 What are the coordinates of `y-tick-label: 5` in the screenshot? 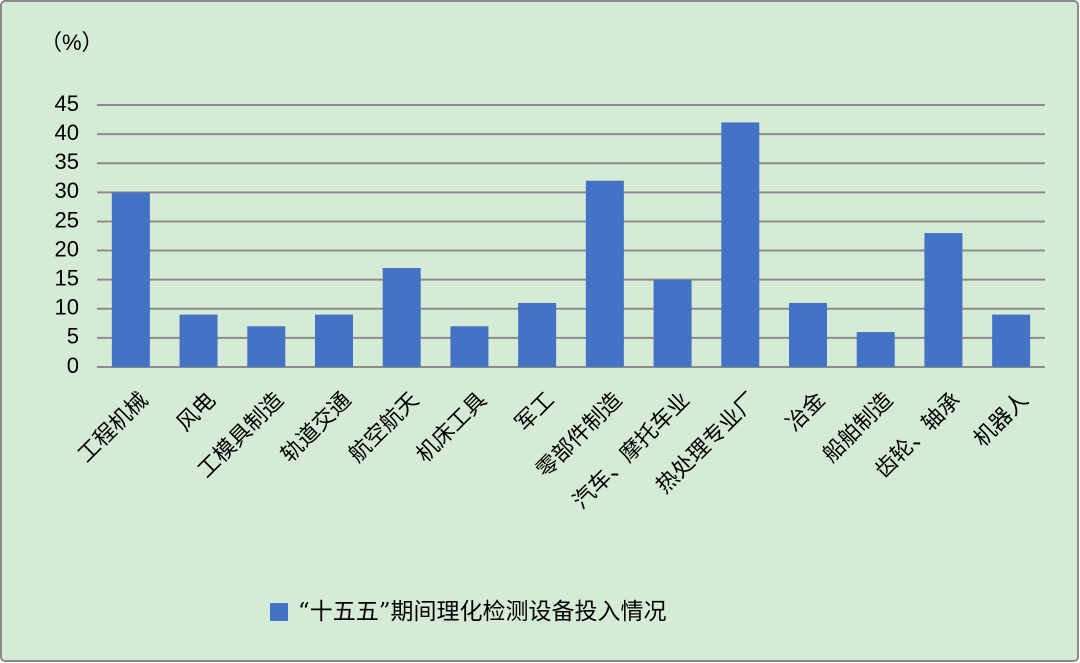 It's located at (73, 336).